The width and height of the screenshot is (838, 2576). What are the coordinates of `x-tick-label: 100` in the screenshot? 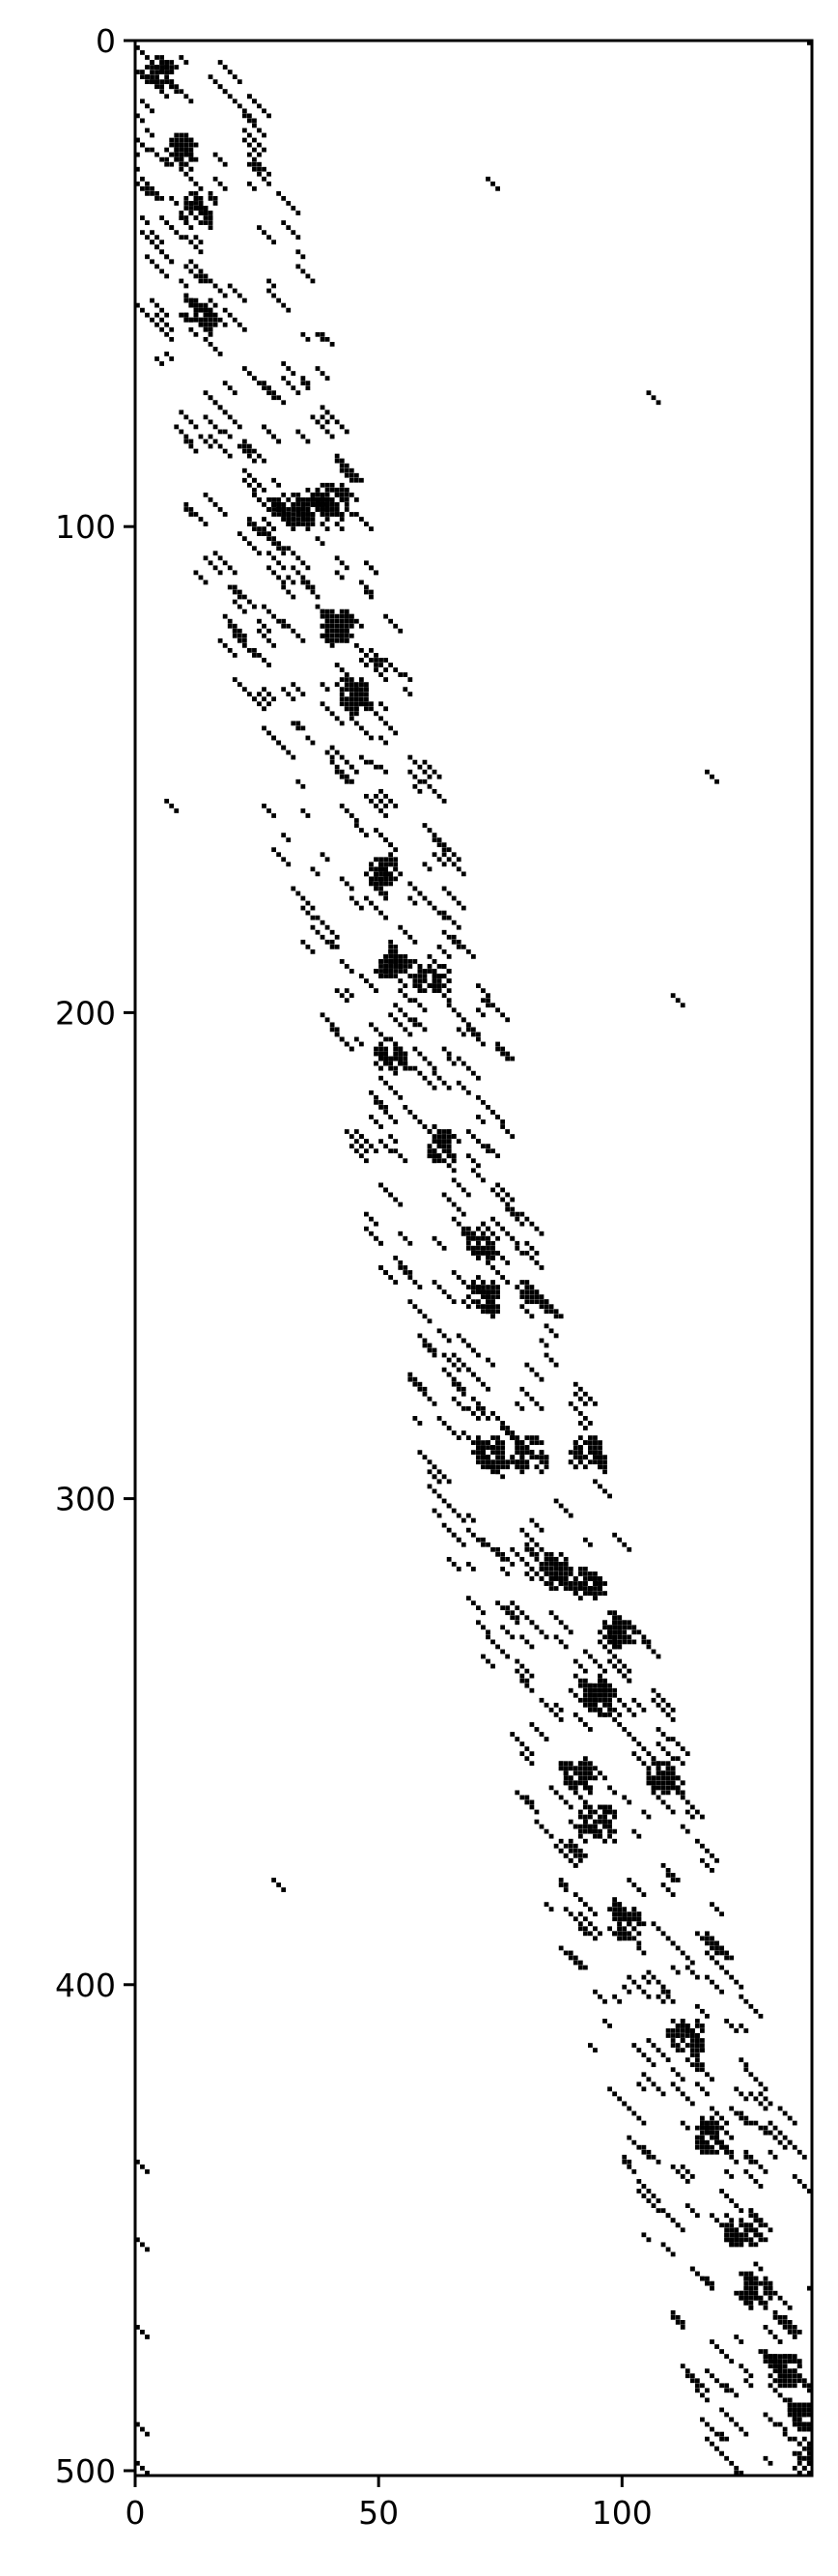 It's located at (622, 2513).